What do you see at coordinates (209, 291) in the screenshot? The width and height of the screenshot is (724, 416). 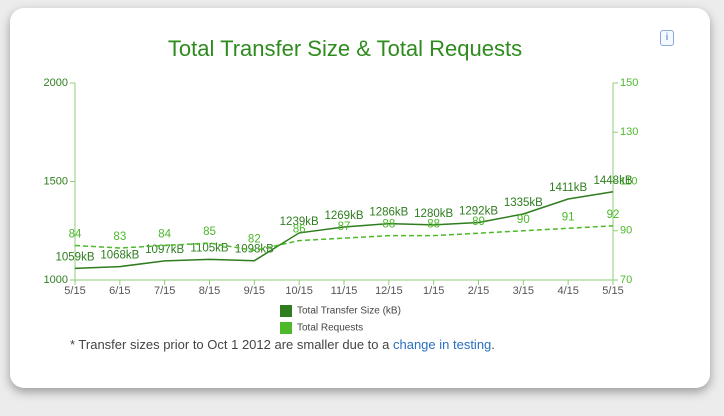 I see `x-tick-label: 8/15` at bounding box center [209, 291].